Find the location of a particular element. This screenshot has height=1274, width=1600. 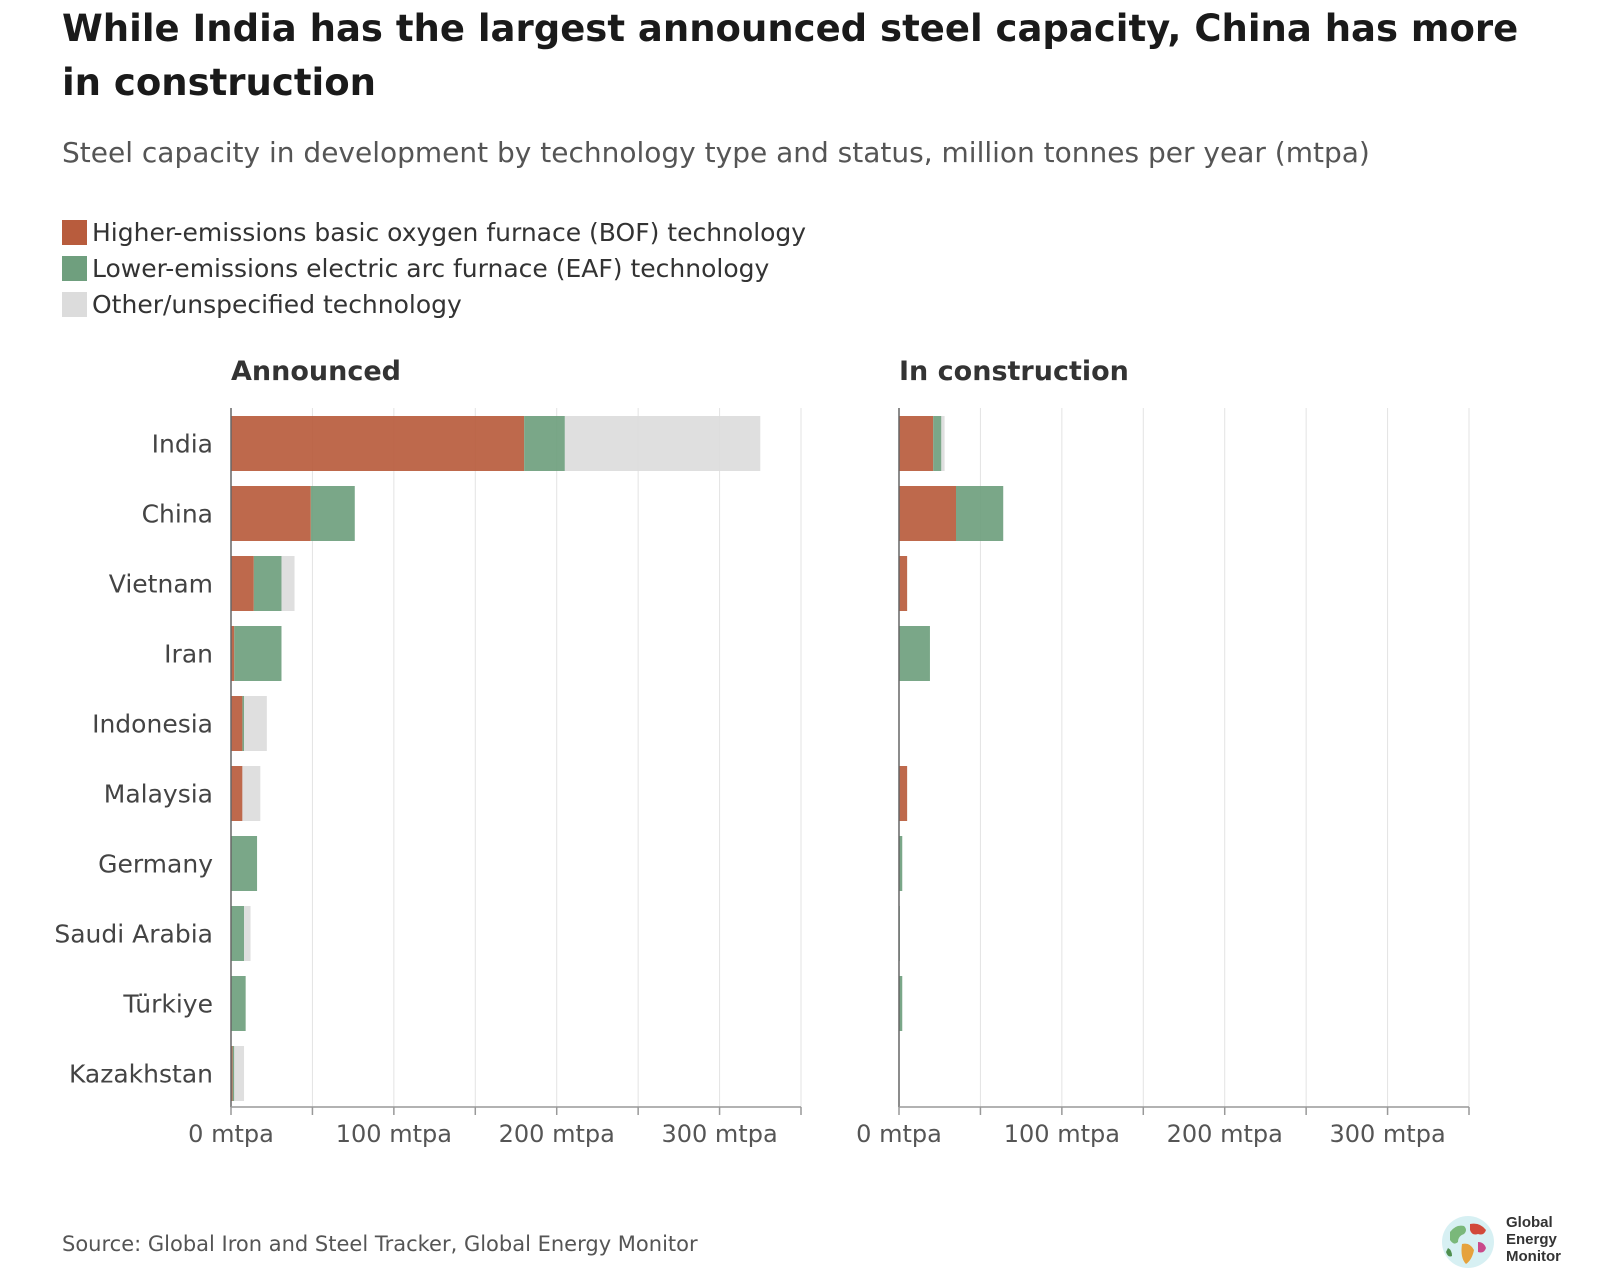

announced-bar-indonesia-other is located at coordinates (255, 723).